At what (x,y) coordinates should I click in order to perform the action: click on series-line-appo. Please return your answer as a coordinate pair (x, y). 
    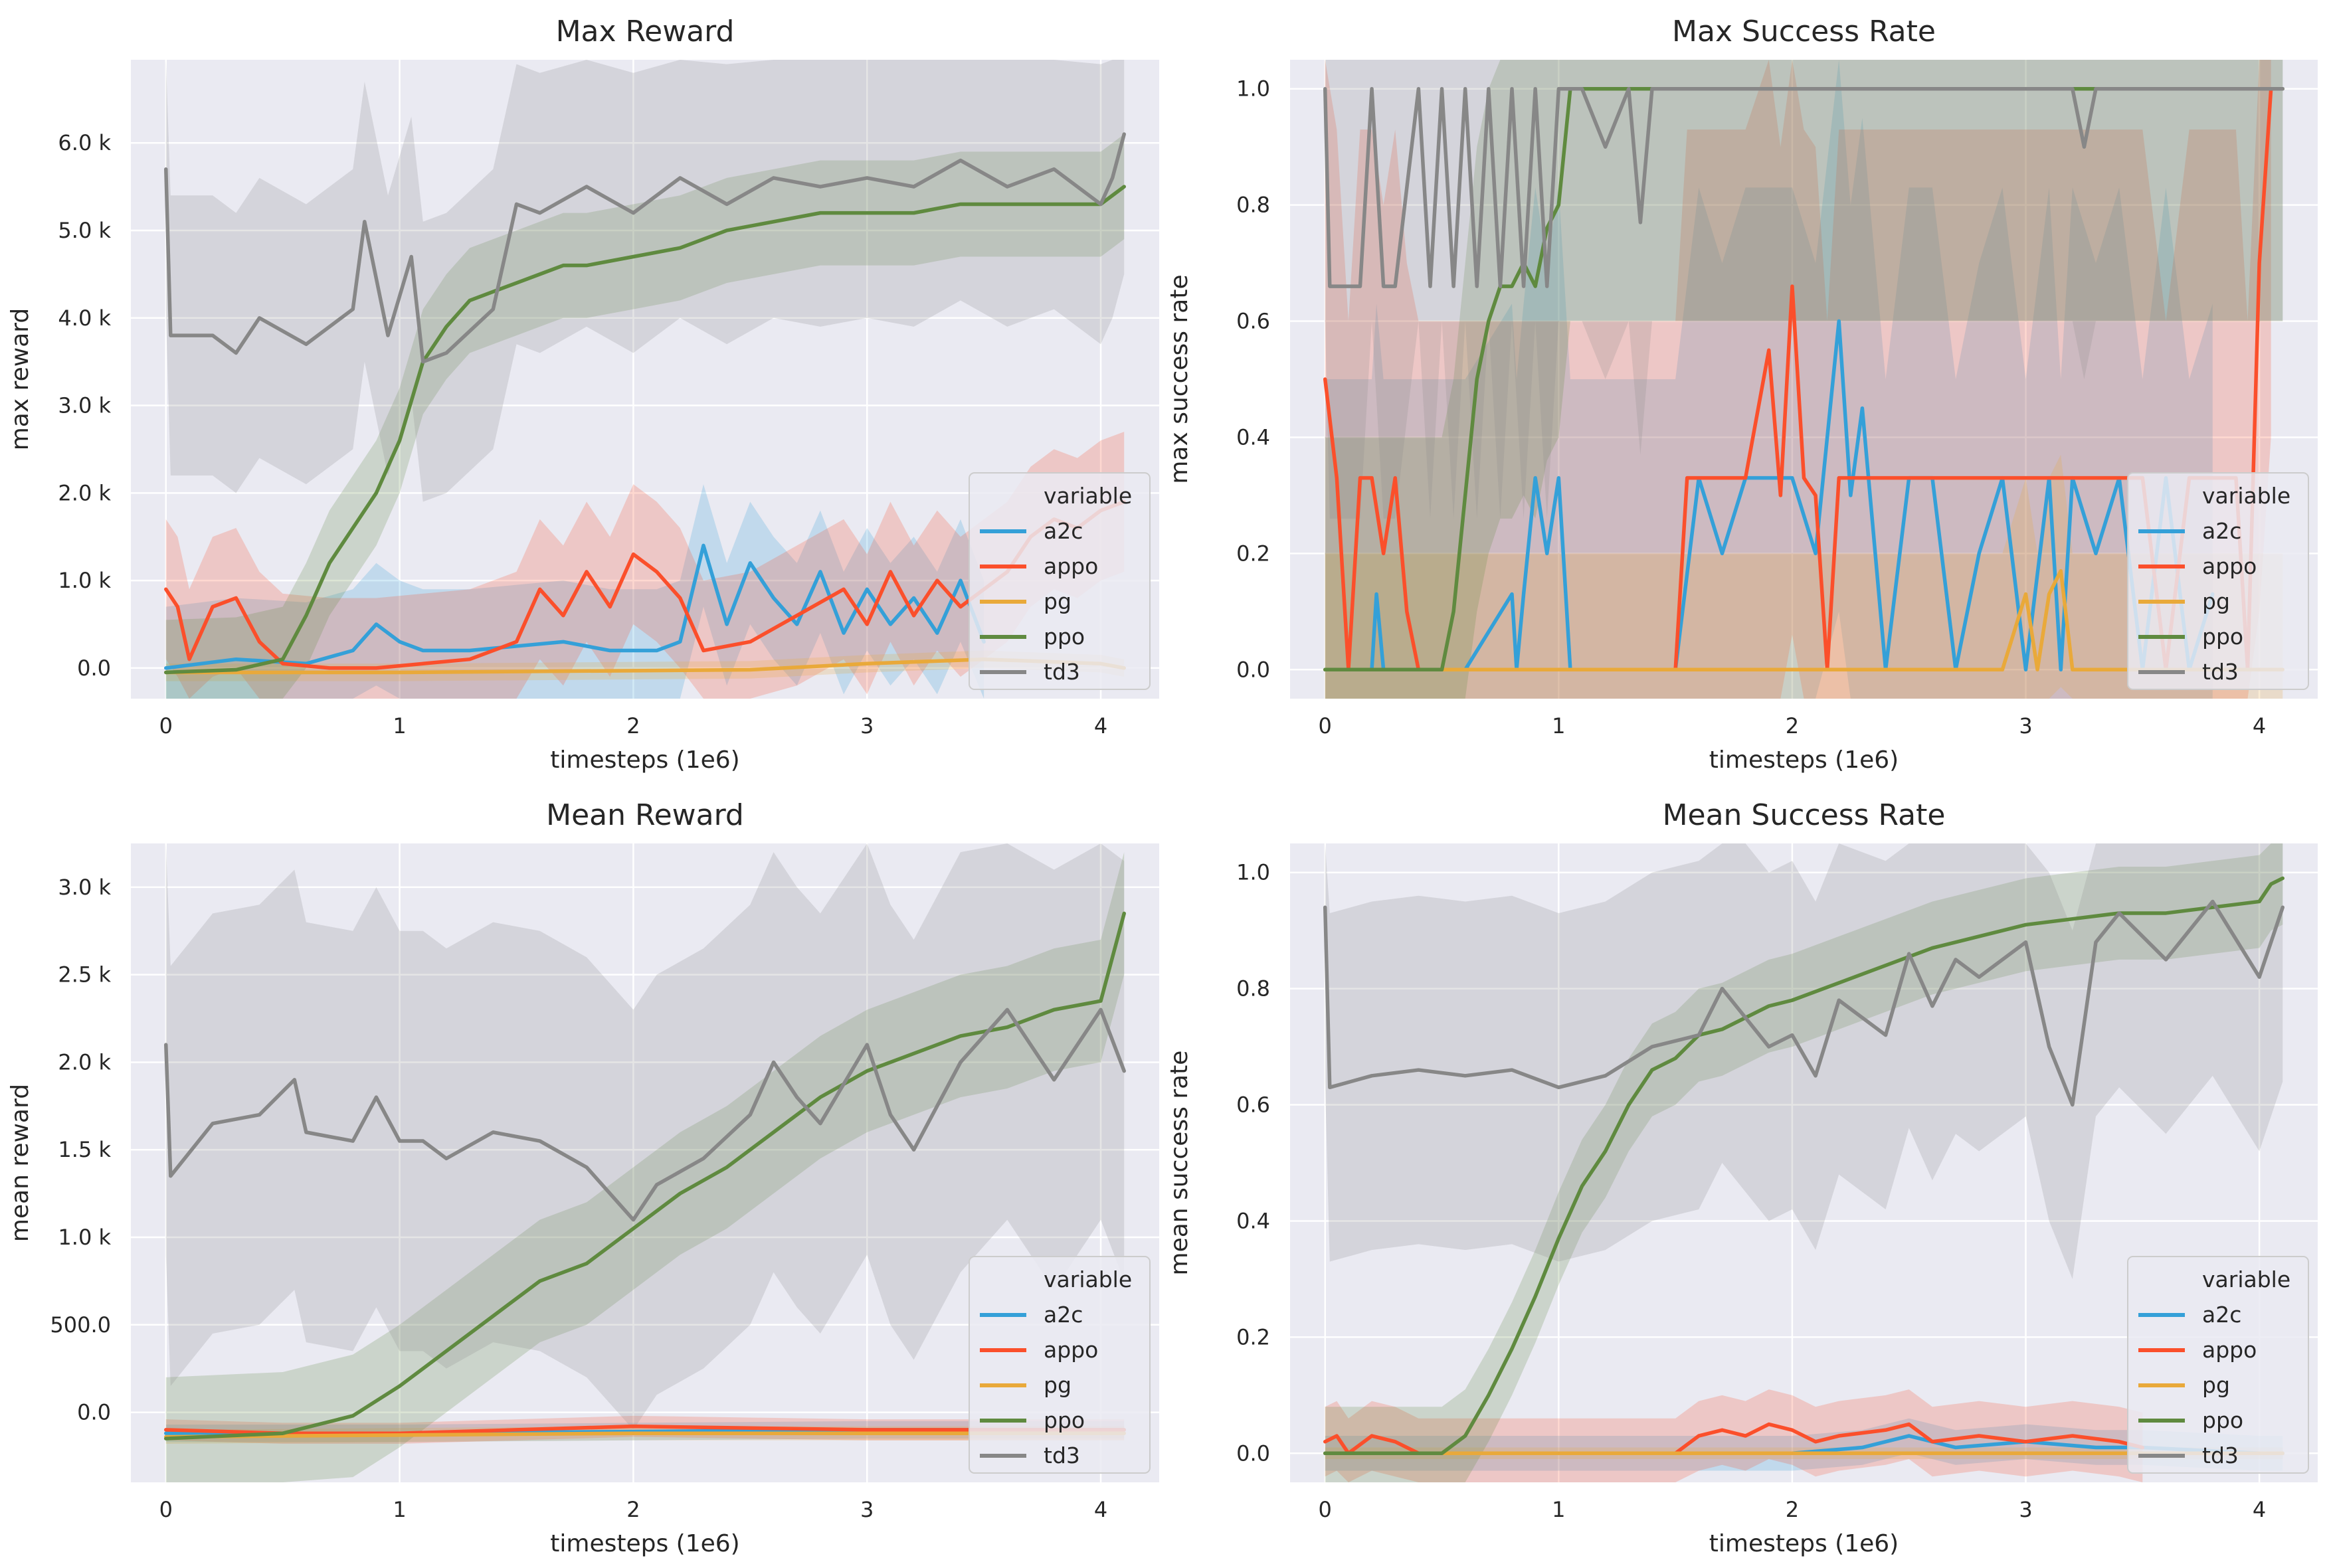
    Looking at the image, I should click on (1734, 1439).